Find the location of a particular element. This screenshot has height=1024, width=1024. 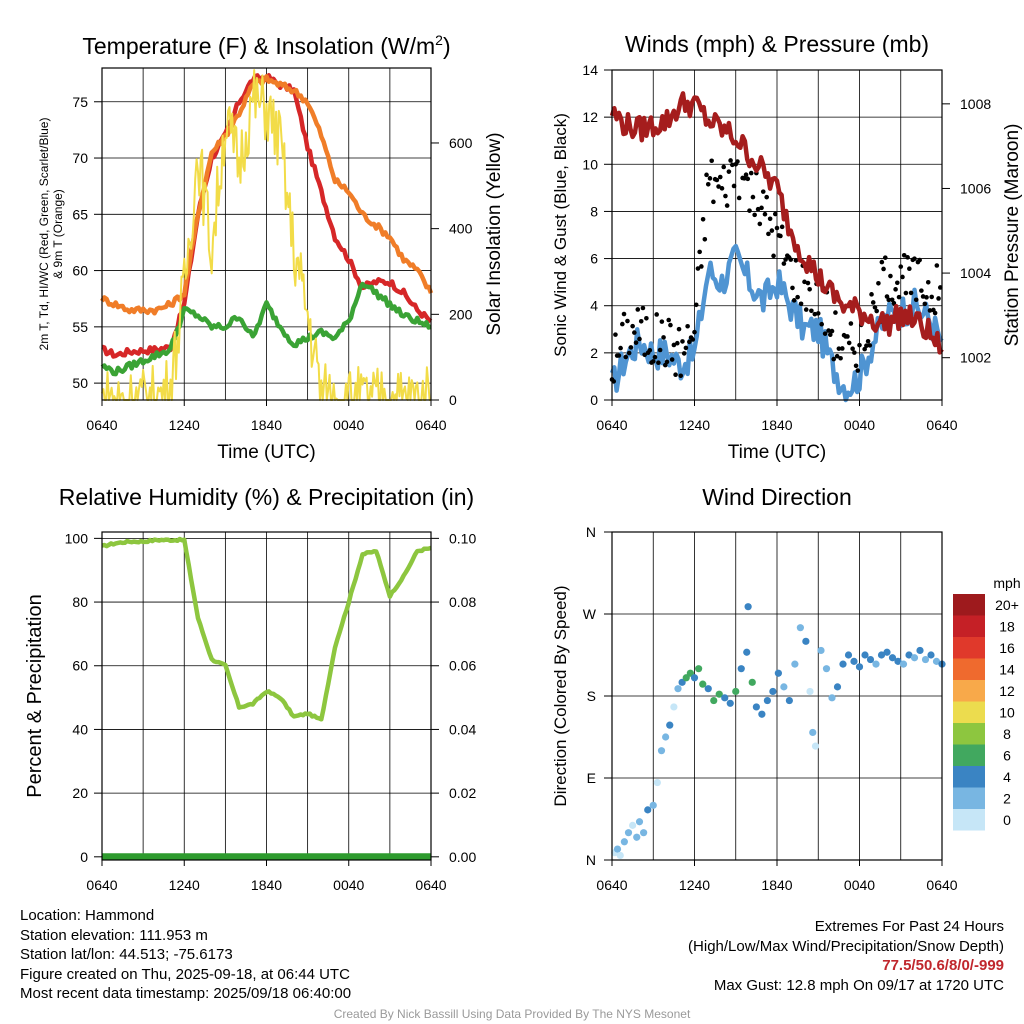

x-tick-label: 1240 is located at coordinates (694, 425).